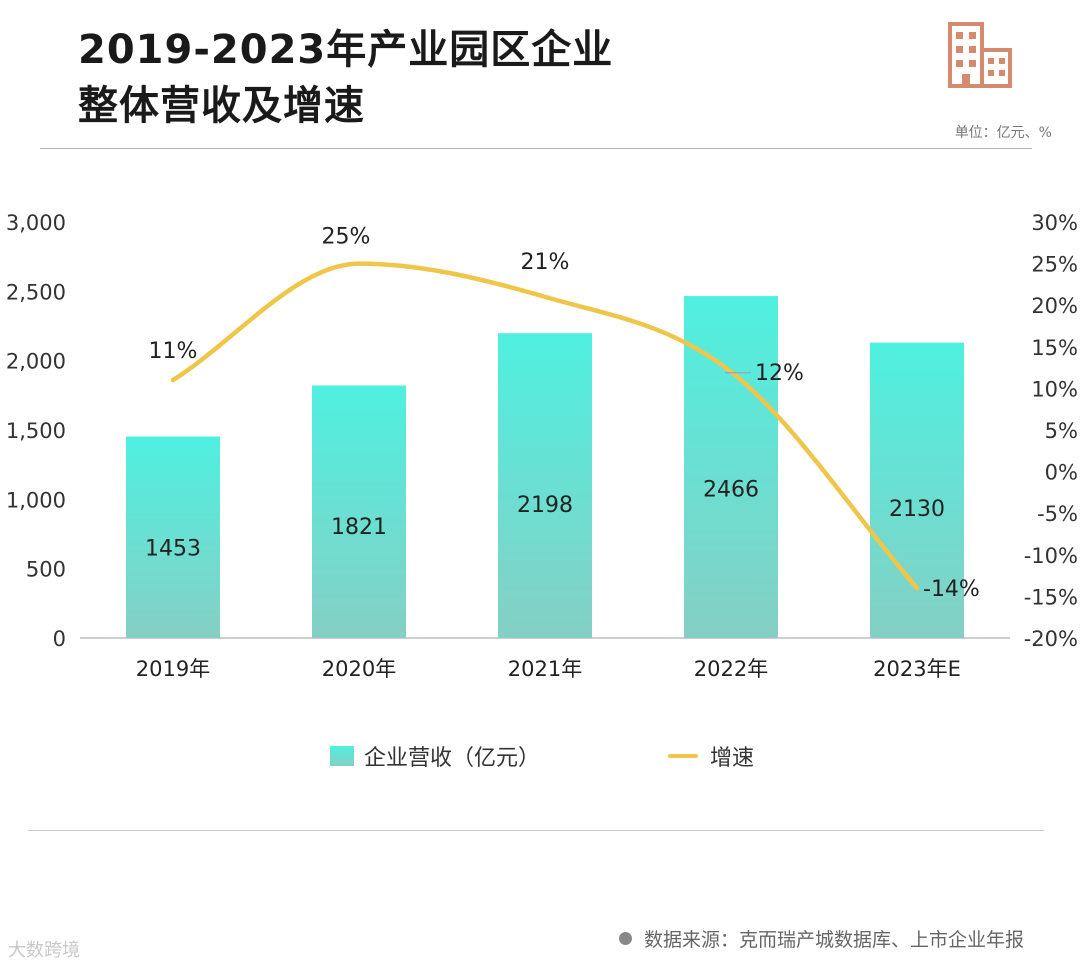 This screenshot has width=1080, height=972. What do you see at coordinates (779, 373) in the screenshot?
I see `growth-value-label: 12%` at bounding box center [779, 373].